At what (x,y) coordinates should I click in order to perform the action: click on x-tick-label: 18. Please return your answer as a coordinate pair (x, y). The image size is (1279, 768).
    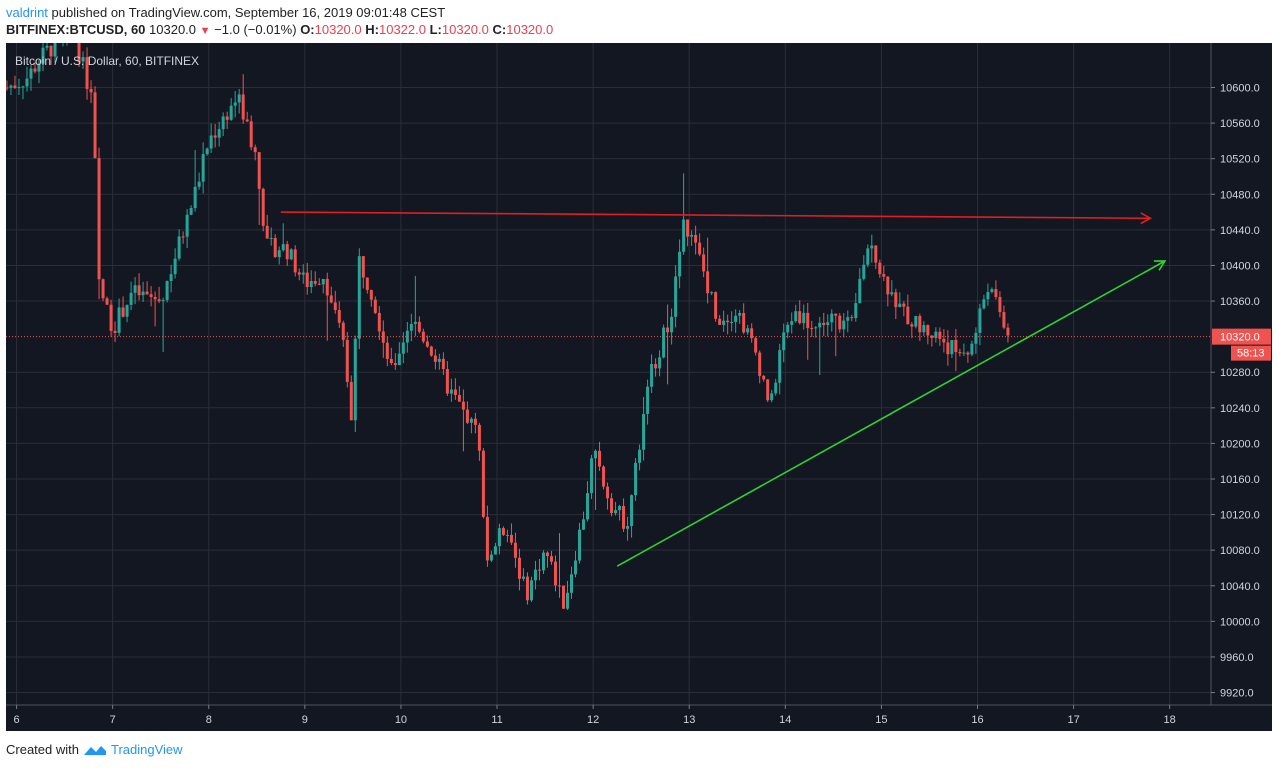
    Looking at the image, I should click on (1170, 720).